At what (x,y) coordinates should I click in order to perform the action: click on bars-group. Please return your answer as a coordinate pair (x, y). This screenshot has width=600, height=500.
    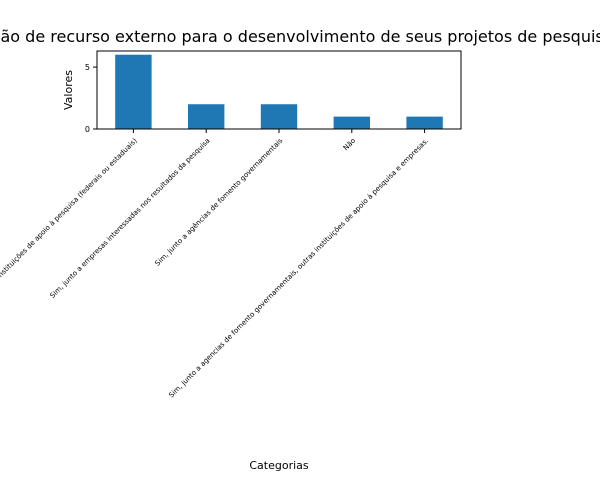
    Looking at the image, I should click on (279, 91).